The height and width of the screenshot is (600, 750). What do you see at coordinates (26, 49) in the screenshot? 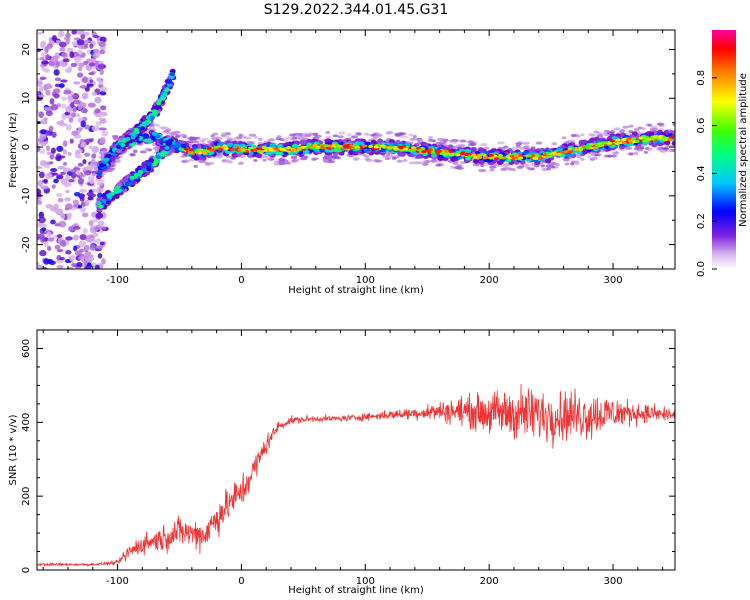
I see `y-tick-label: 20` at bounding box center [26, 49].